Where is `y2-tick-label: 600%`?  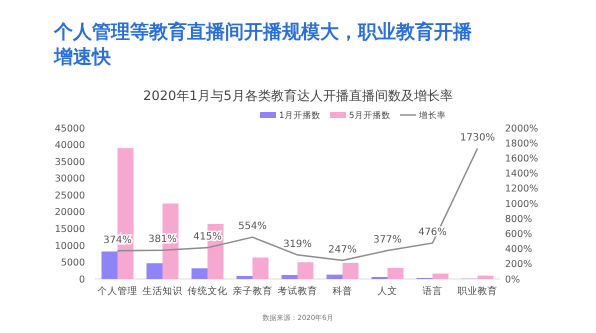 y2-tick-label: 600% is located at coordinates (518, 234).